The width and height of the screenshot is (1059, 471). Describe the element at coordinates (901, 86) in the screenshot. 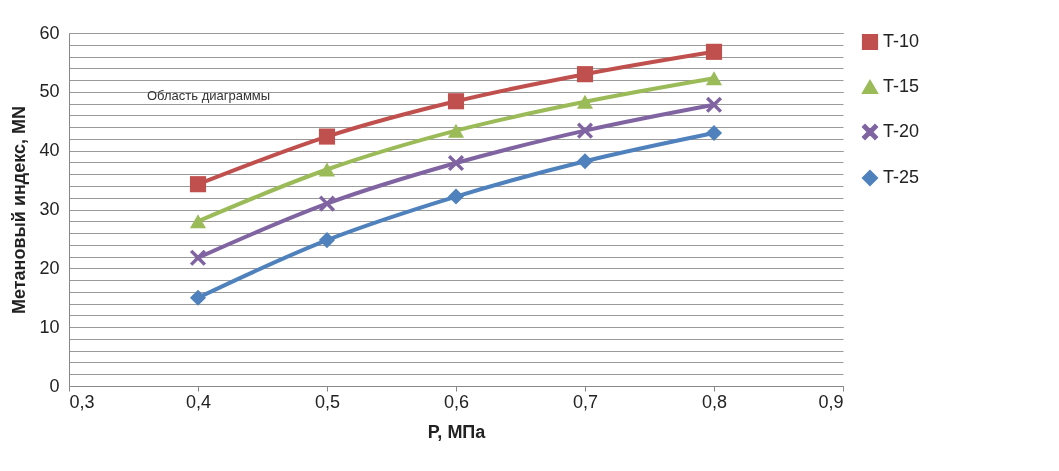

I see `legend-label: T-15` at that location.